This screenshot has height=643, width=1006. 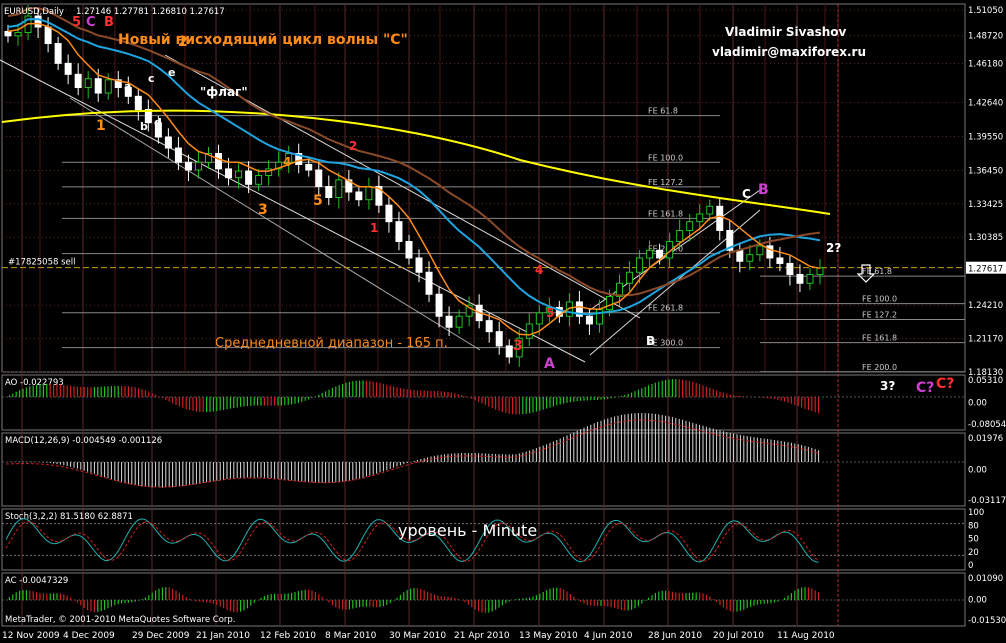 What do you see at coordinates (675, 636) in the screenshot?
I see `date-tick-label: 28 Jun 2010` at bounding box center [675, 636].